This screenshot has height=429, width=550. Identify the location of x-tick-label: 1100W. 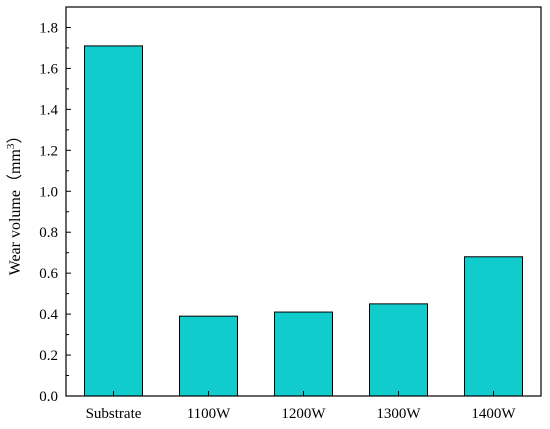
(209, 414).